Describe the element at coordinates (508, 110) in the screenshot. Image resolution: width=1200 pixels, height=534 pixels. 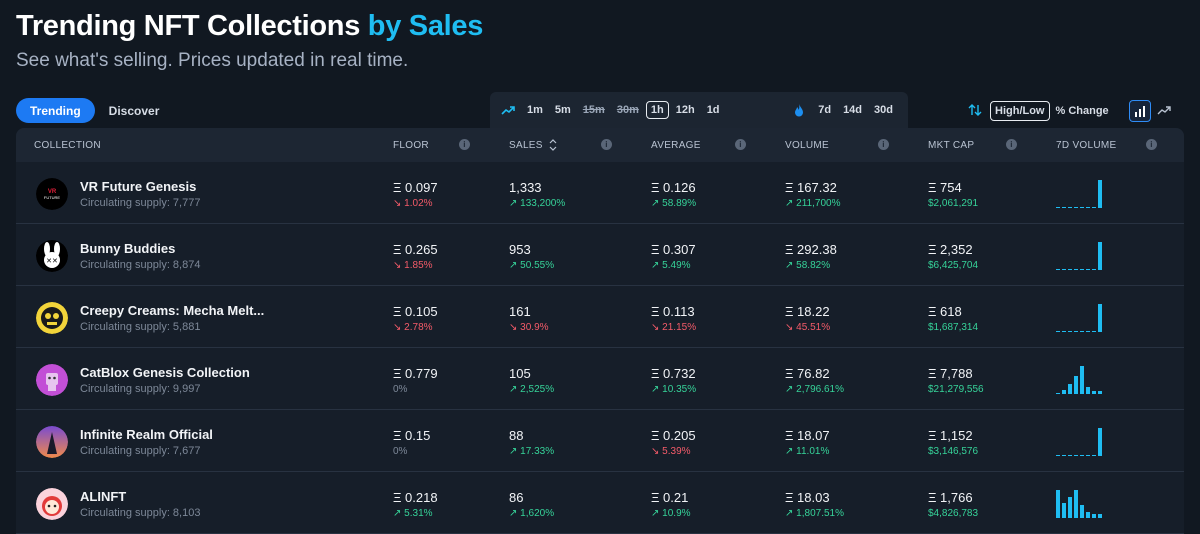
I see `trending-up-icon` at that location.